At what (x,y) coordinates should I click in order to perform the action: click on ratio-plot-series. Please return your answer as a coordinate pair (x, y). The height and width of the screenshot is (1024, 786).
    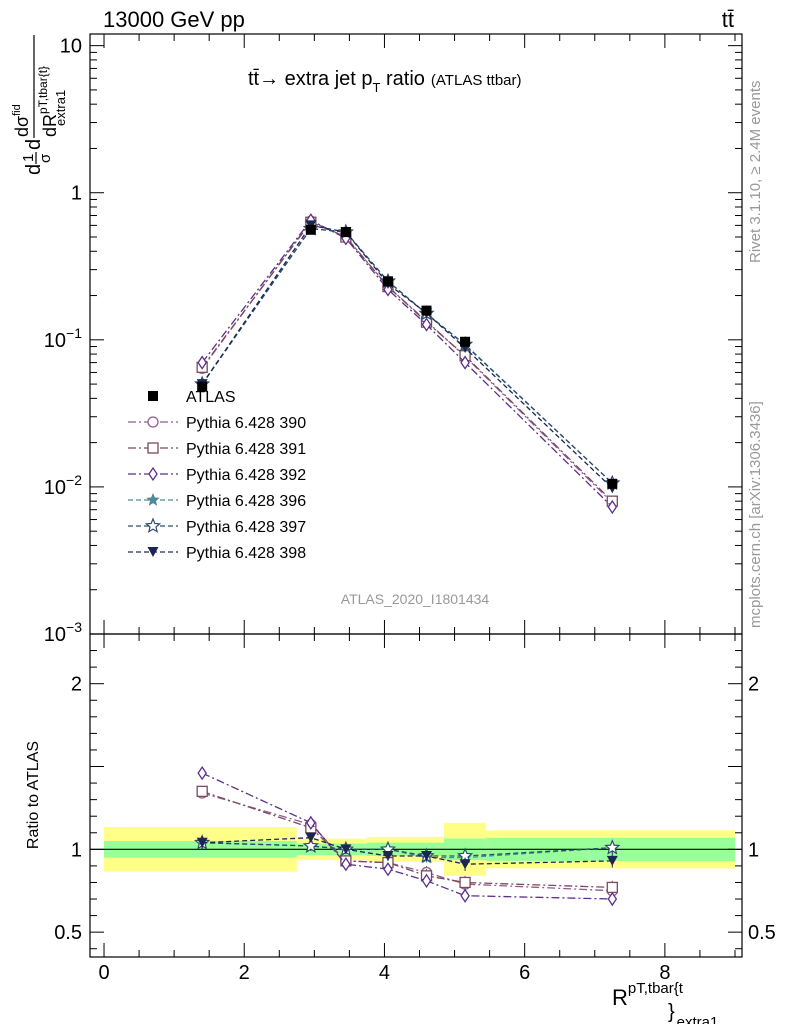
    Looking at the image, I should click on (407, 836).